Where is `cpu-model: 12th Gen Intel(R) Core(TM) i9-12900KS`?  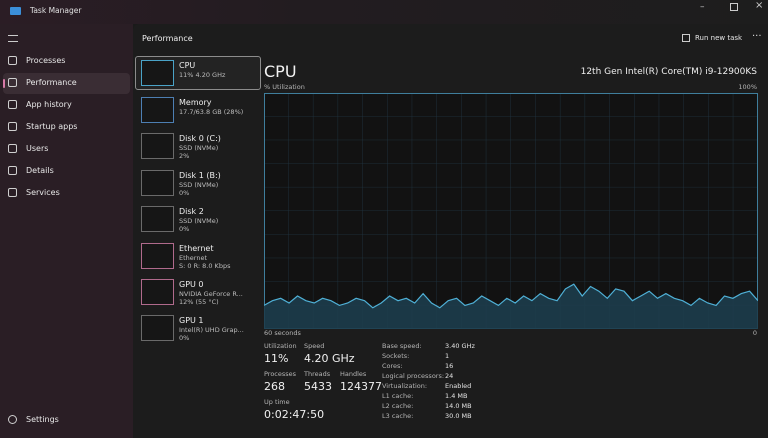
cpu-model: 12th Gen Intel(R) Core(TM) i9-12900KS is located at coordinates (668, 72).